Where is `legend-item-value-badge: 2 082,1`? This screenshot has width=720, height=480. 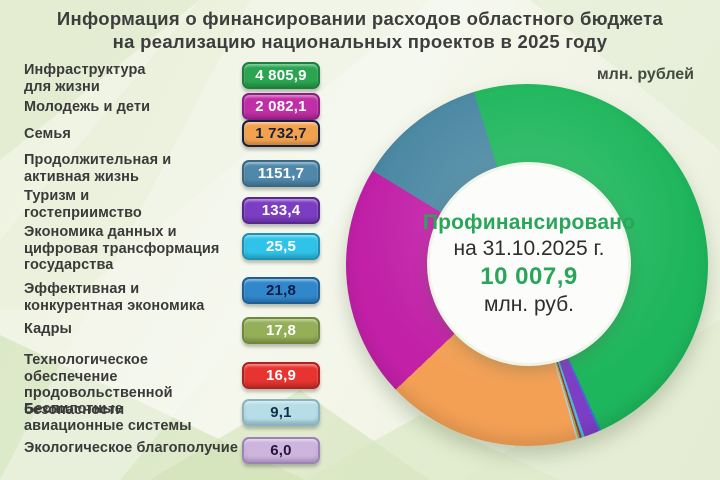 legend-item-value-badge: 2 082,1 is located at coordinates (281, 106).